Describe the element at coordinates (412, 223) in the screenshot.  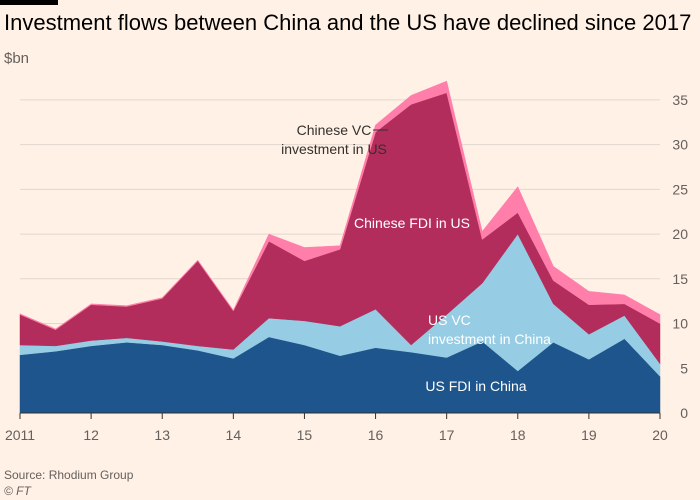
I see `annotation-label: Chinese FDI in US` at that location.